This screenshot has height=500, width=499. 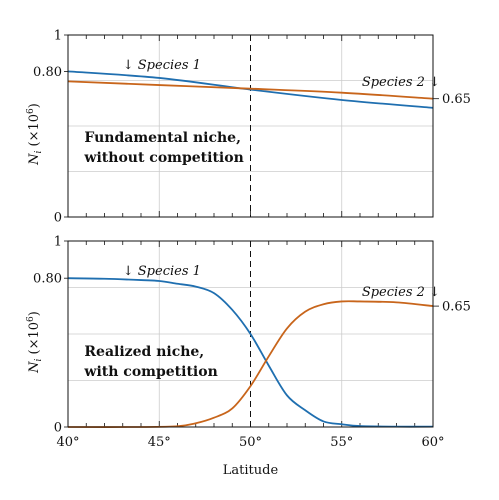 What do you see at coordinates (159, 442) in the screenshot?
I see `x-tick-label: 45°` at bounding box center [159, 442].